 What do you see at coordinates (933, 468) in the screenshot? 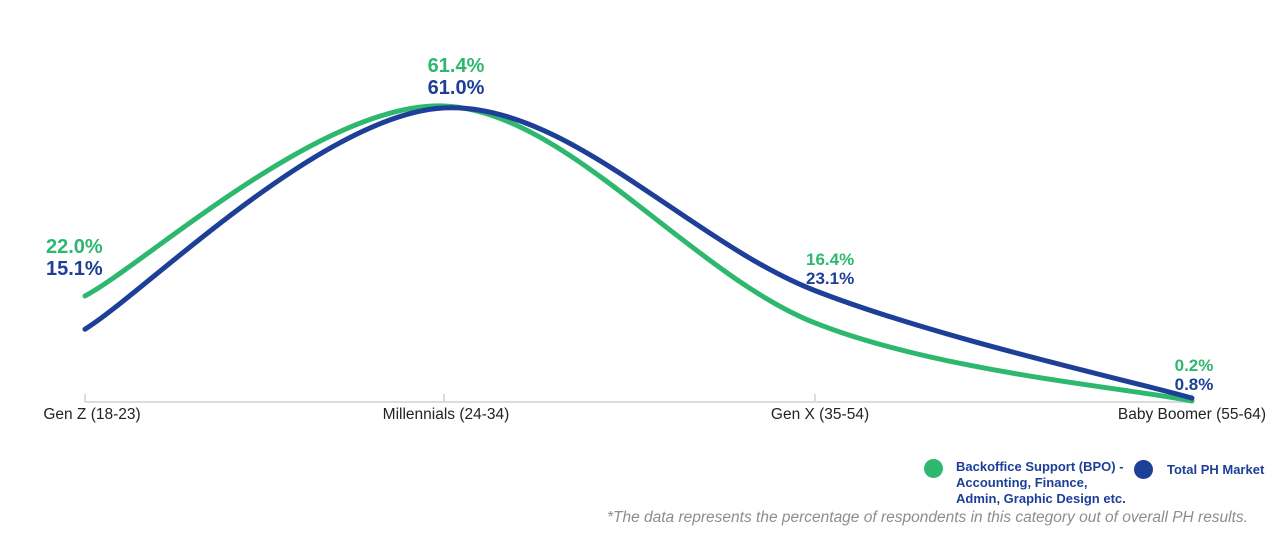
I see `legend-dot-green` at bounding box center [933, 468].